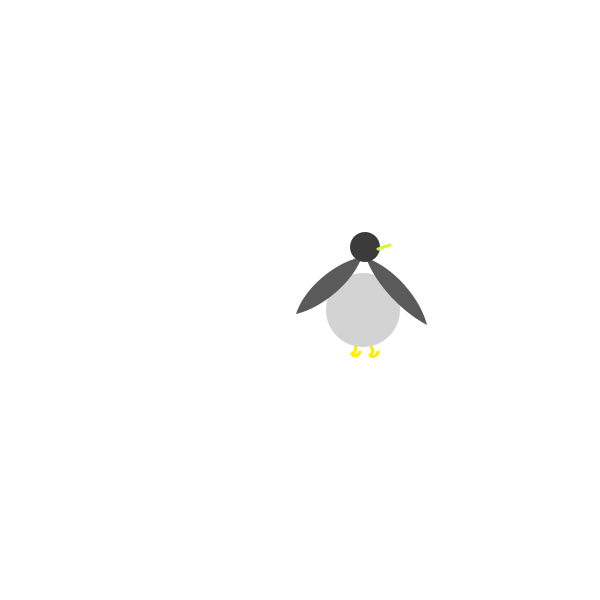 This screenshot has width=600, height=600. I want to click on penguin-body, so click(363, 310).